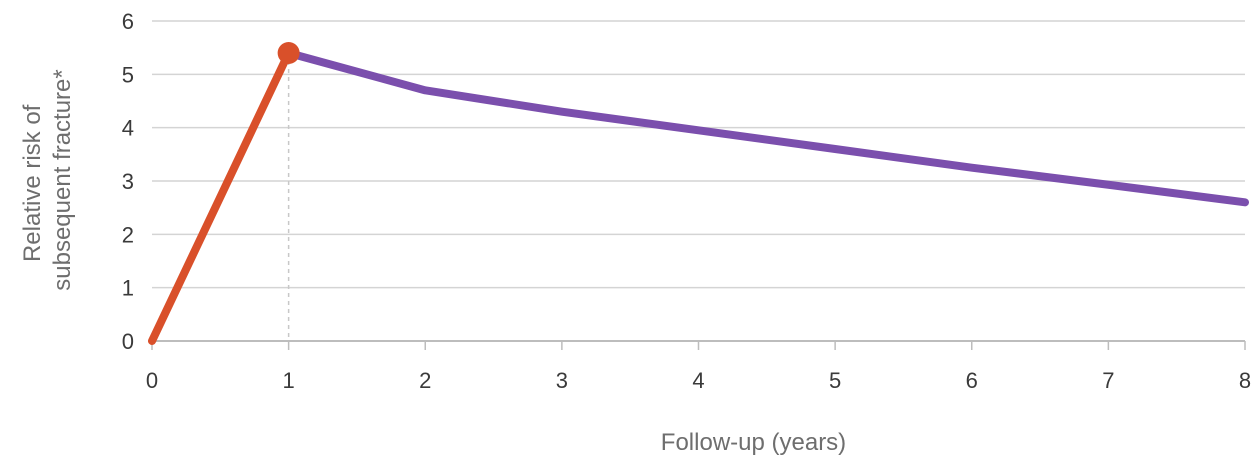 The height and width of the screenshot is (459, 1257). What do you see at coordinates (128, 21) in the screenshot?
I see `y-tick-label-6: 6` at bounding box center [128, 21].